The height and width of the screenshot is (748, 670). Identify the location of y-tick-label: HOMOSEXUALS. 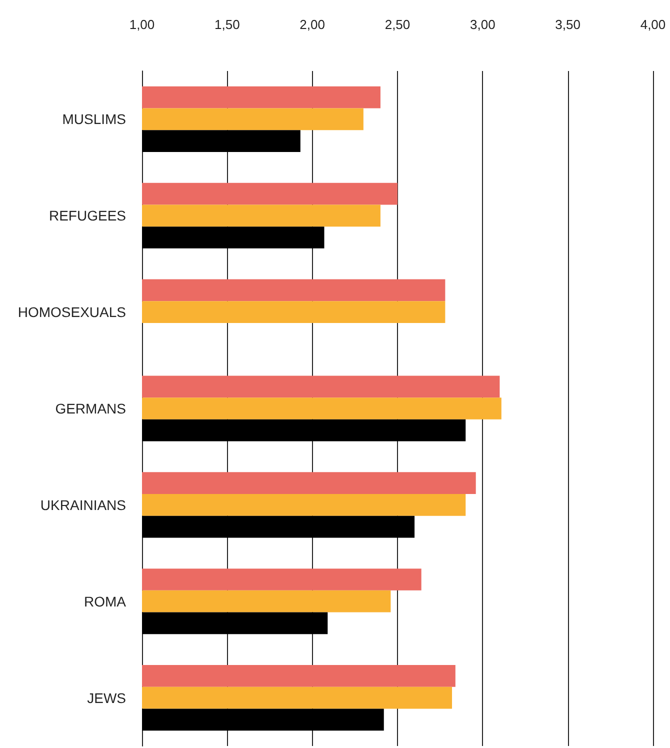
(72, 312).